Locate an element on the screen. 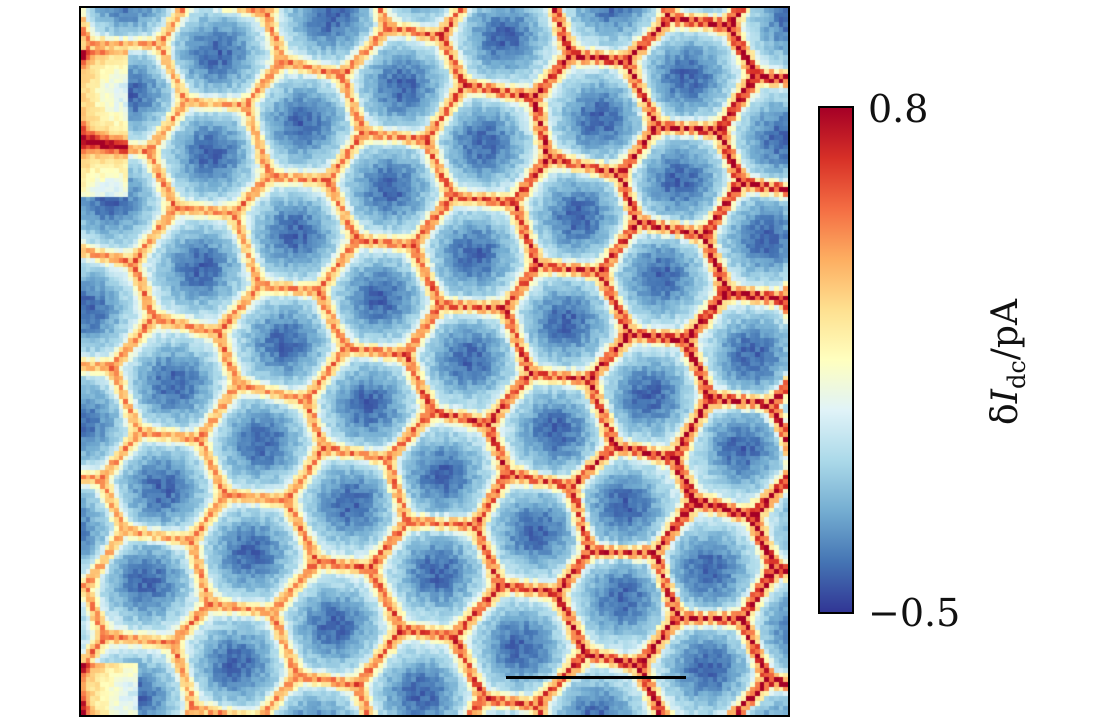  colorbar is located at coordinates (836, 360).